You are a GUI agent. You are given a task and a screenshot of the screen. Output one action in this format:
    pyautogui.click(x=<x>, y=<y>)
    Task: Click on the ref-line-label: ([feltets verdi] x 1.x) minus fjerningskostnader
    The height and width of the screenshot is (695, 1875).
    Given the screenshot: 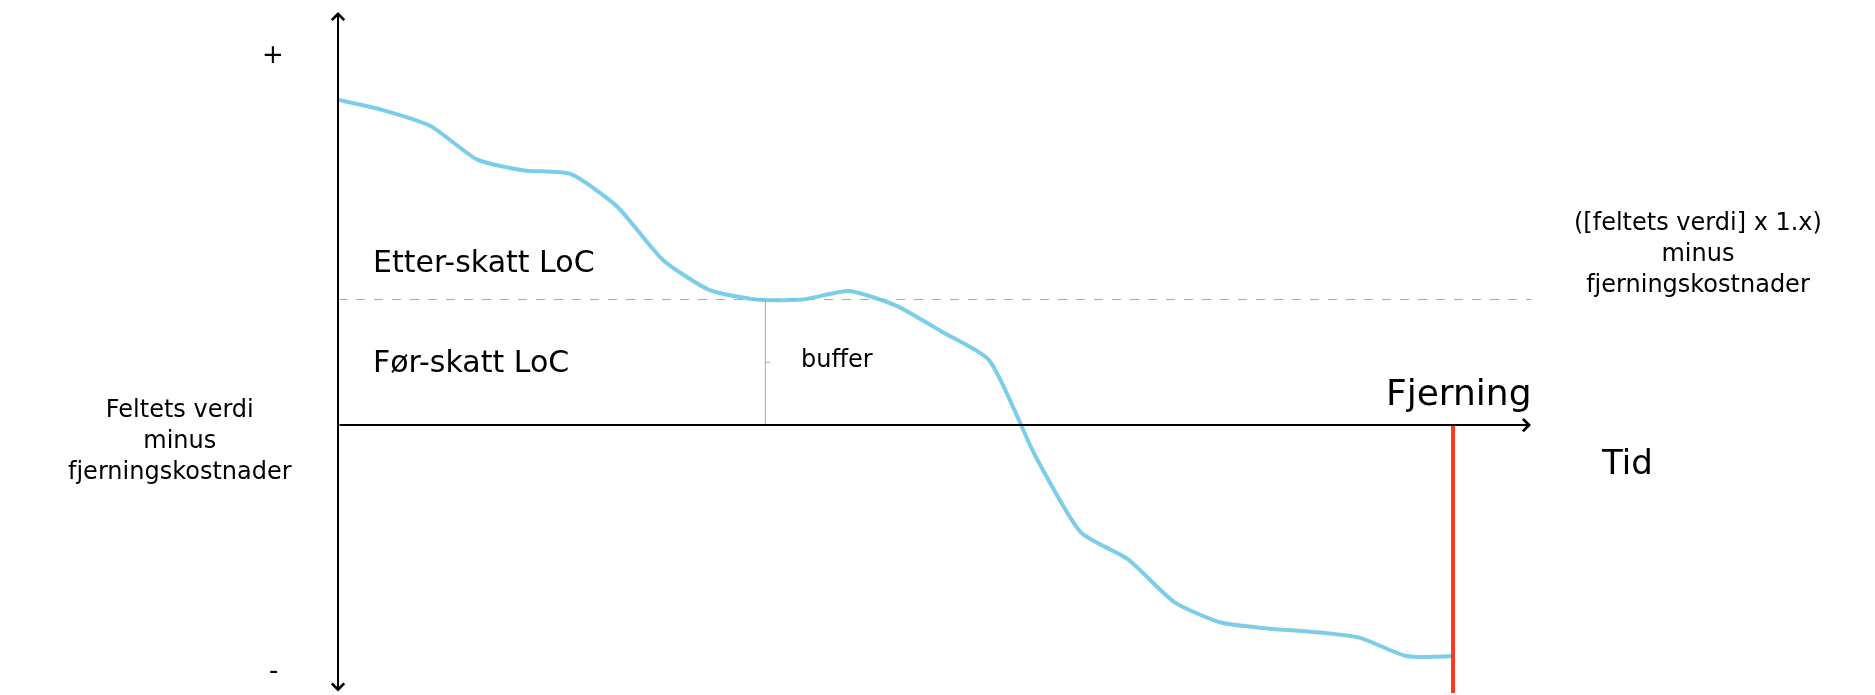 What is the action you would take?
    pyautogui.click(x=1698, y=253)
    